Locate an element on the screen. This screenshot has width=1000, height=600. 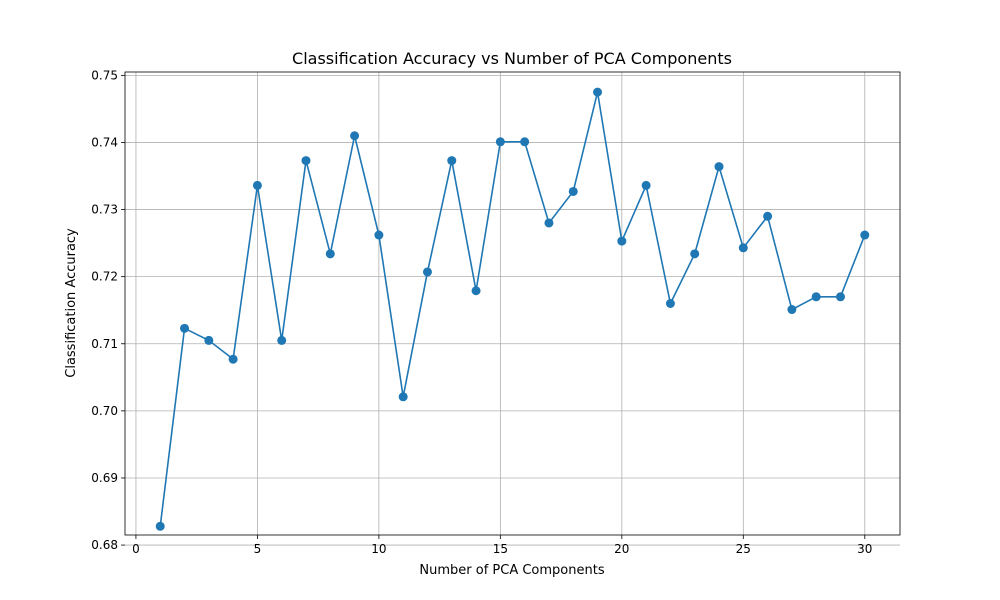
x-tick-label: 25 is located at coordinates (743, 549).